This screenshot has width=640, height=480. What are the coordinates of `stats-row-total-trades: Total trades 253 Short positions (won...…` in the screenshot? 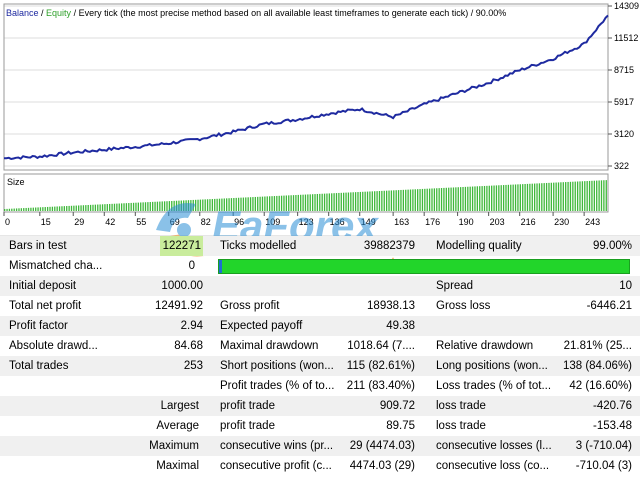 It's located at (320, 366).